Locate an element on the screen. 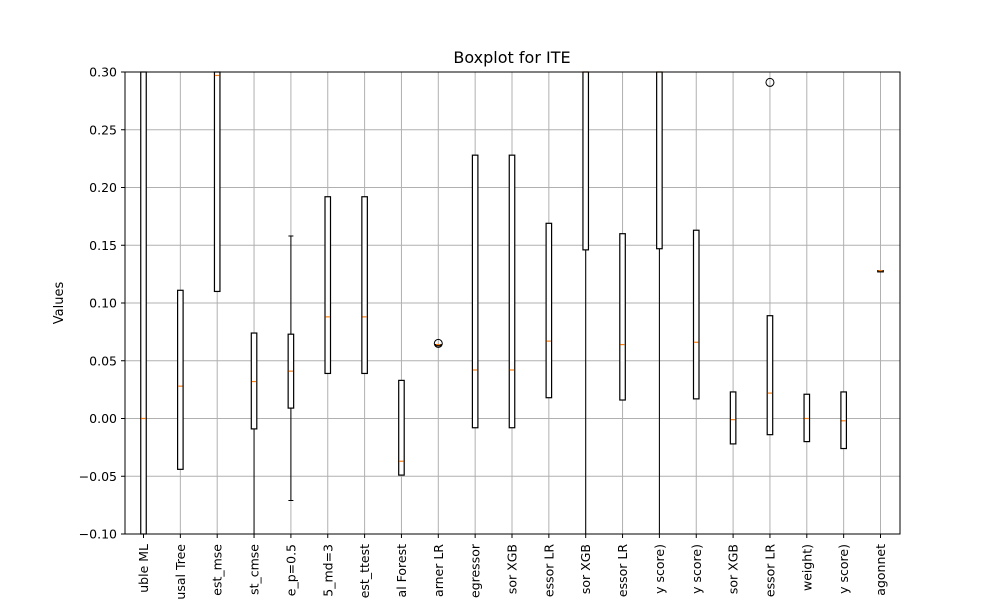 The width and height of the screenshot is (1000, 600). y-tick-label: 0.25 is located at coordinates (103, 129).